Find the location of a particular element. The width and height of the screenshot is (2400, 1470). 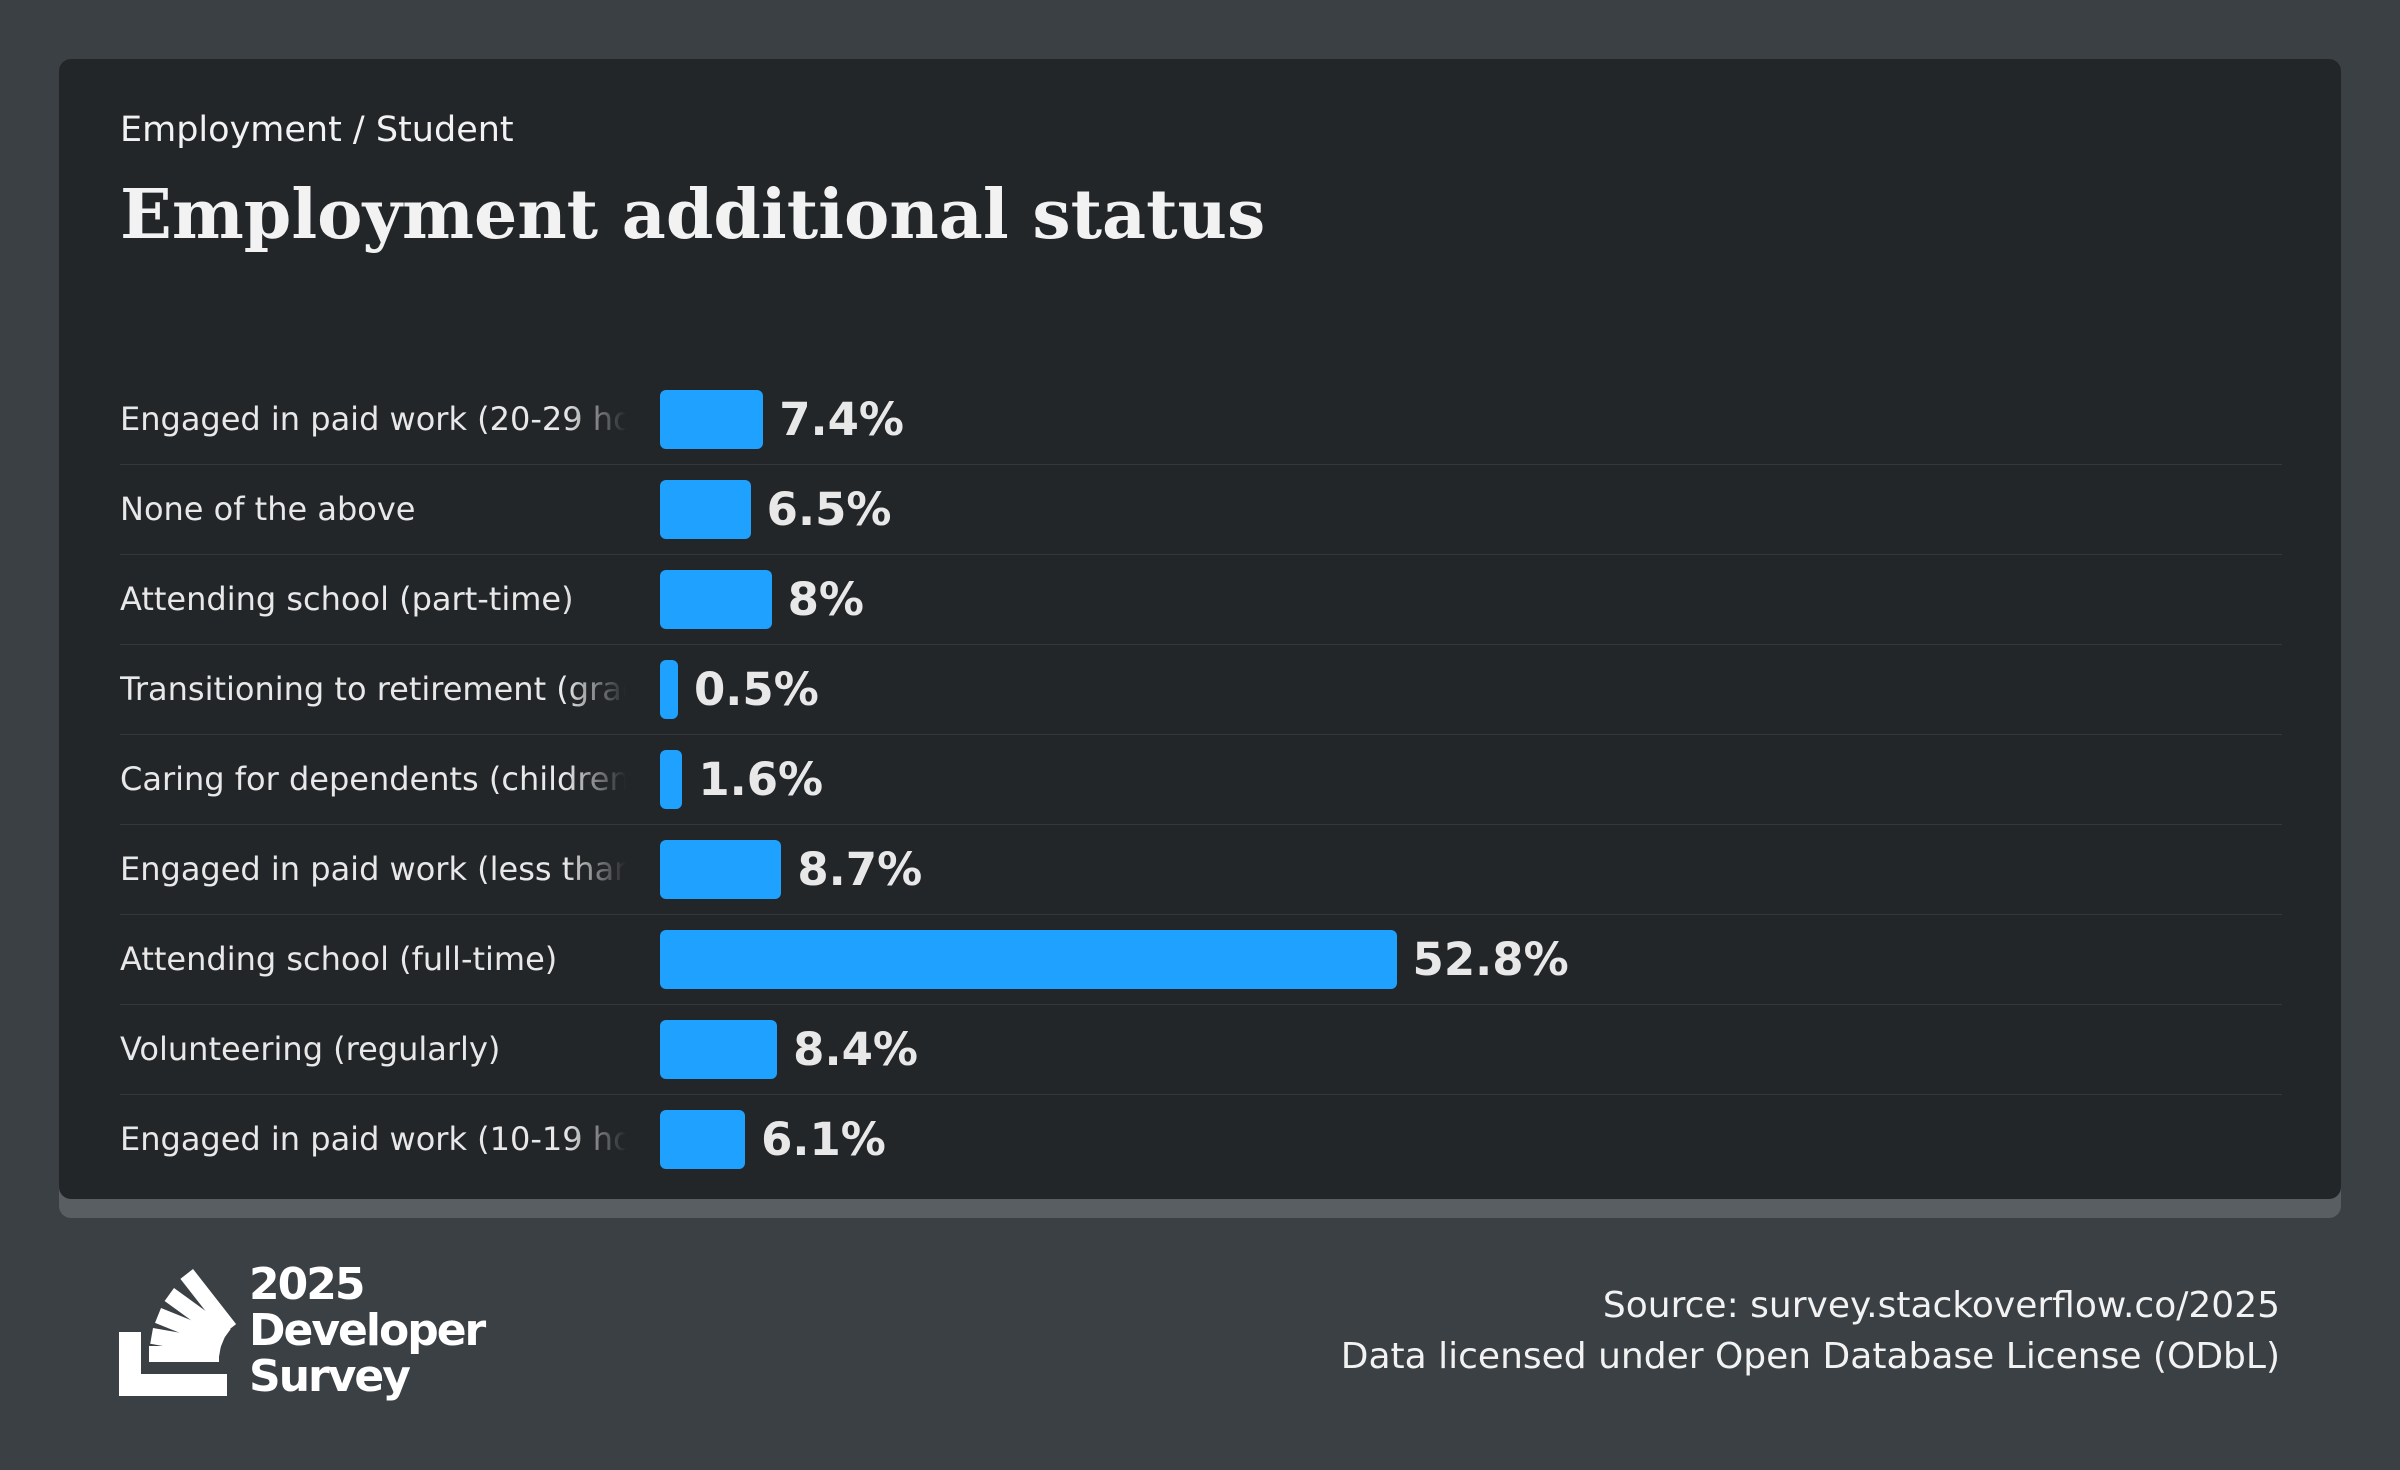

value-label: 8.4% is located at coordinates (855, 1049).